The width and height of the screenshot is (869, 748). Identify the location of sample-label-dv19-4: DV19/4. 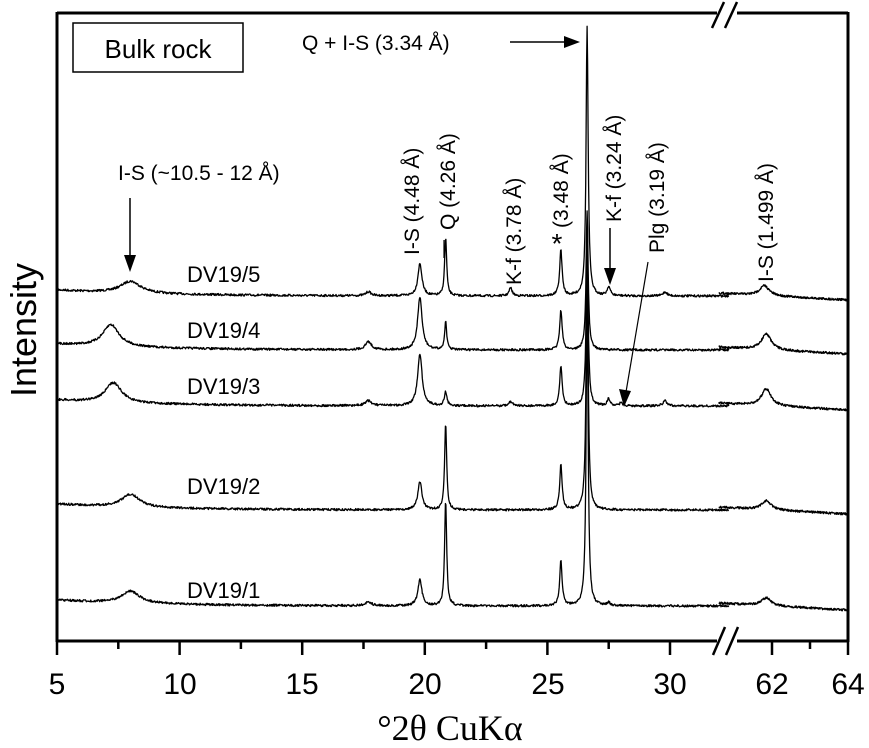
(223, 330).